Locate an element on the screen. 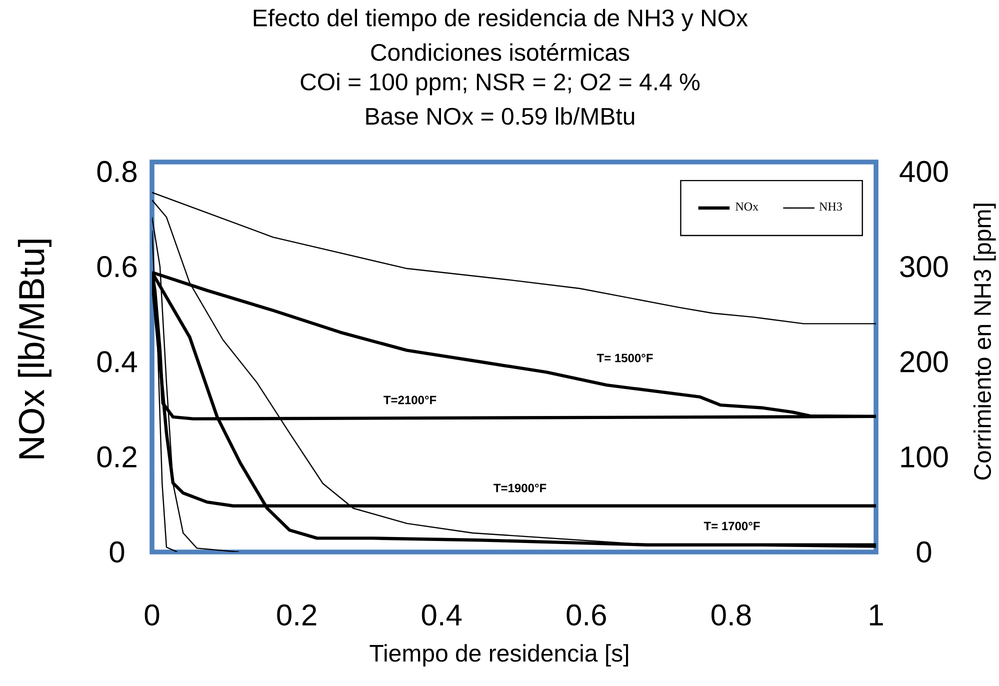  chart-title: Efecto del tiempo de residencia de NH3 y NOx is located at coordinates (501, 20).